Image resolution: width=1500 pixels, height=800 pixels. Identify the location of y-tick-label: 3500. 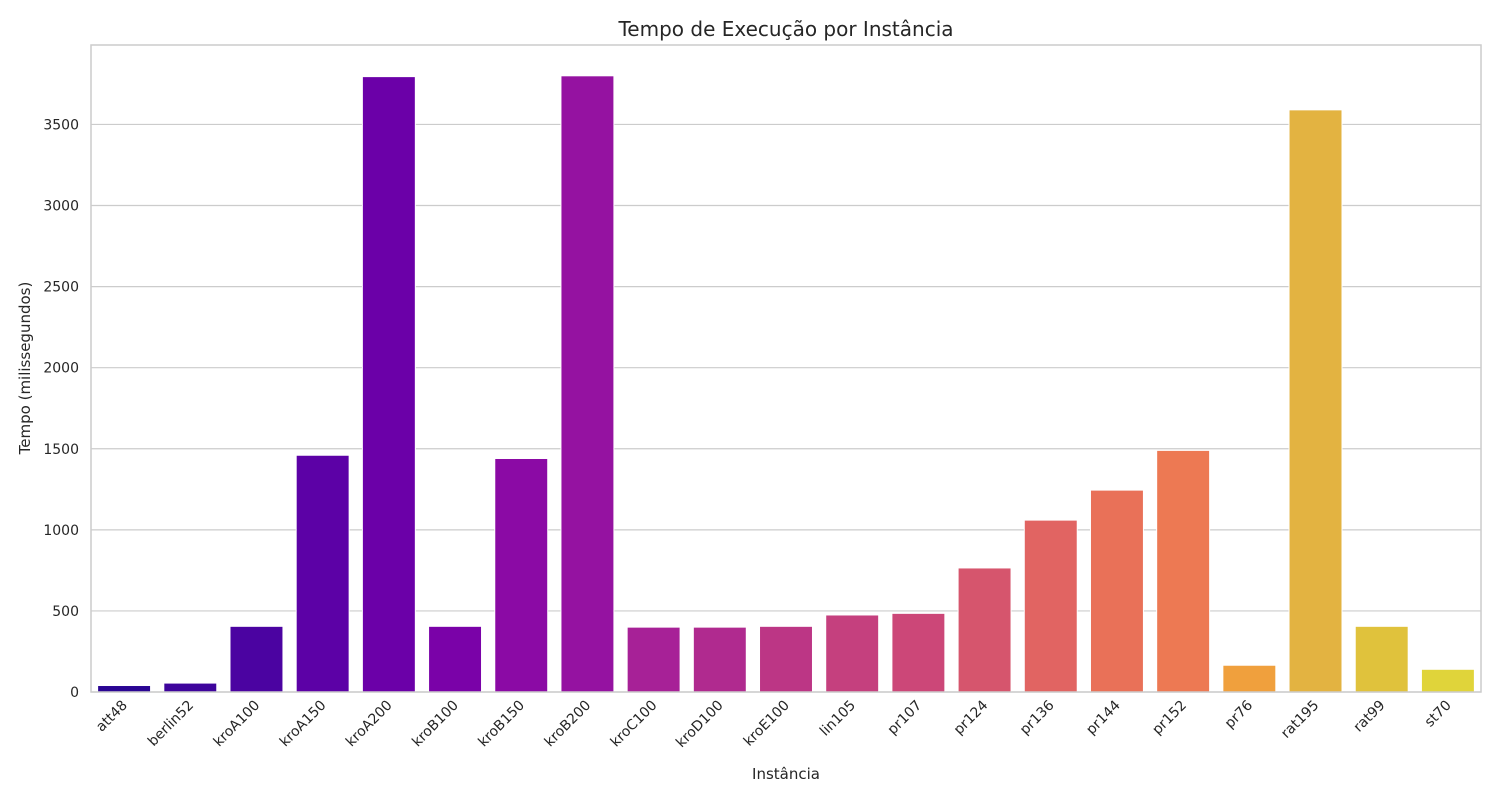
(61, 125).